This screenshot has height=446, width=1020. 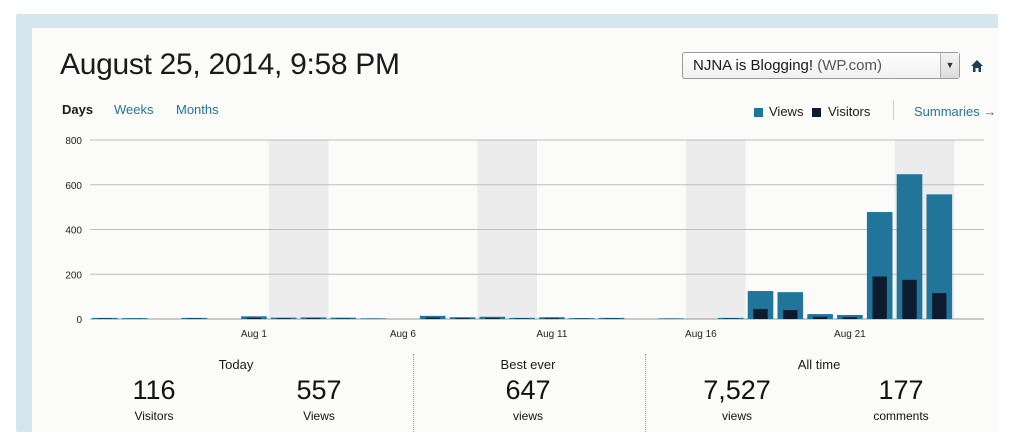 I want to click on all-time-comments-label: comments, so click(x=901, y=416).